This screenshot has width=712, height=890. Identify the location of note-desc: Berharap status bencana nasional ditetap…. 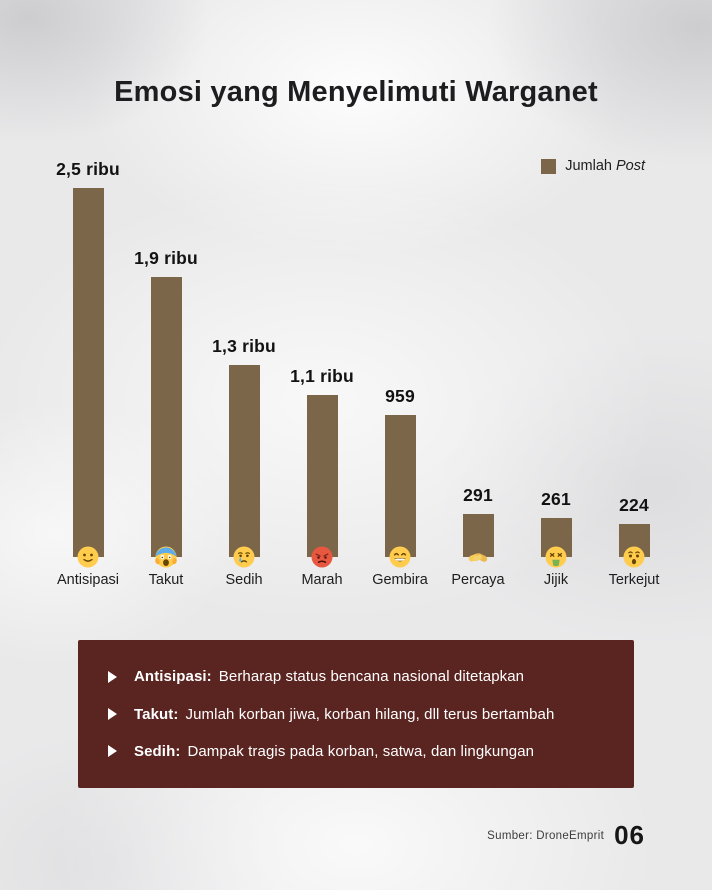
(371, 677).